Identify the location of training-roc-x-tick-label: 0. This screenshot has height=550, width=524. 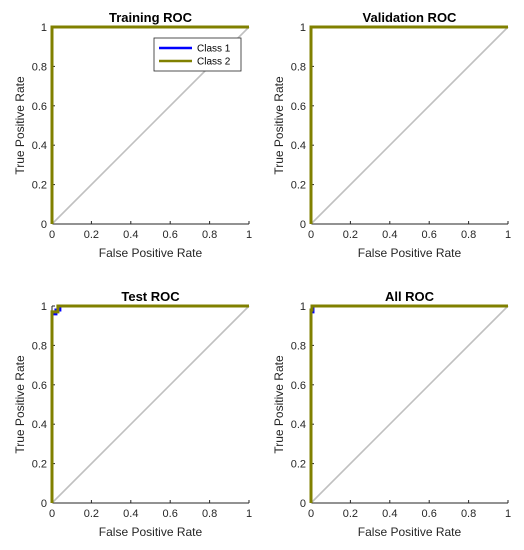
(52, 235).